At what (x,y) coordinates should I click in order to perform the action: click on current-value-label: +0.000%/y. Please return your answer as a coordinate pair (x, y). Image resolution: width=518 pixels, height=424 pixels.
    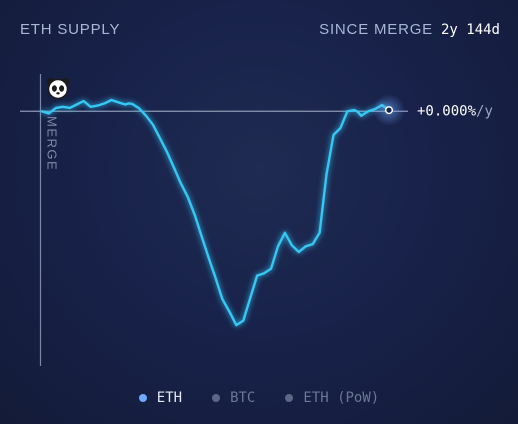
    Looking at the image, I should click on (455, 111).